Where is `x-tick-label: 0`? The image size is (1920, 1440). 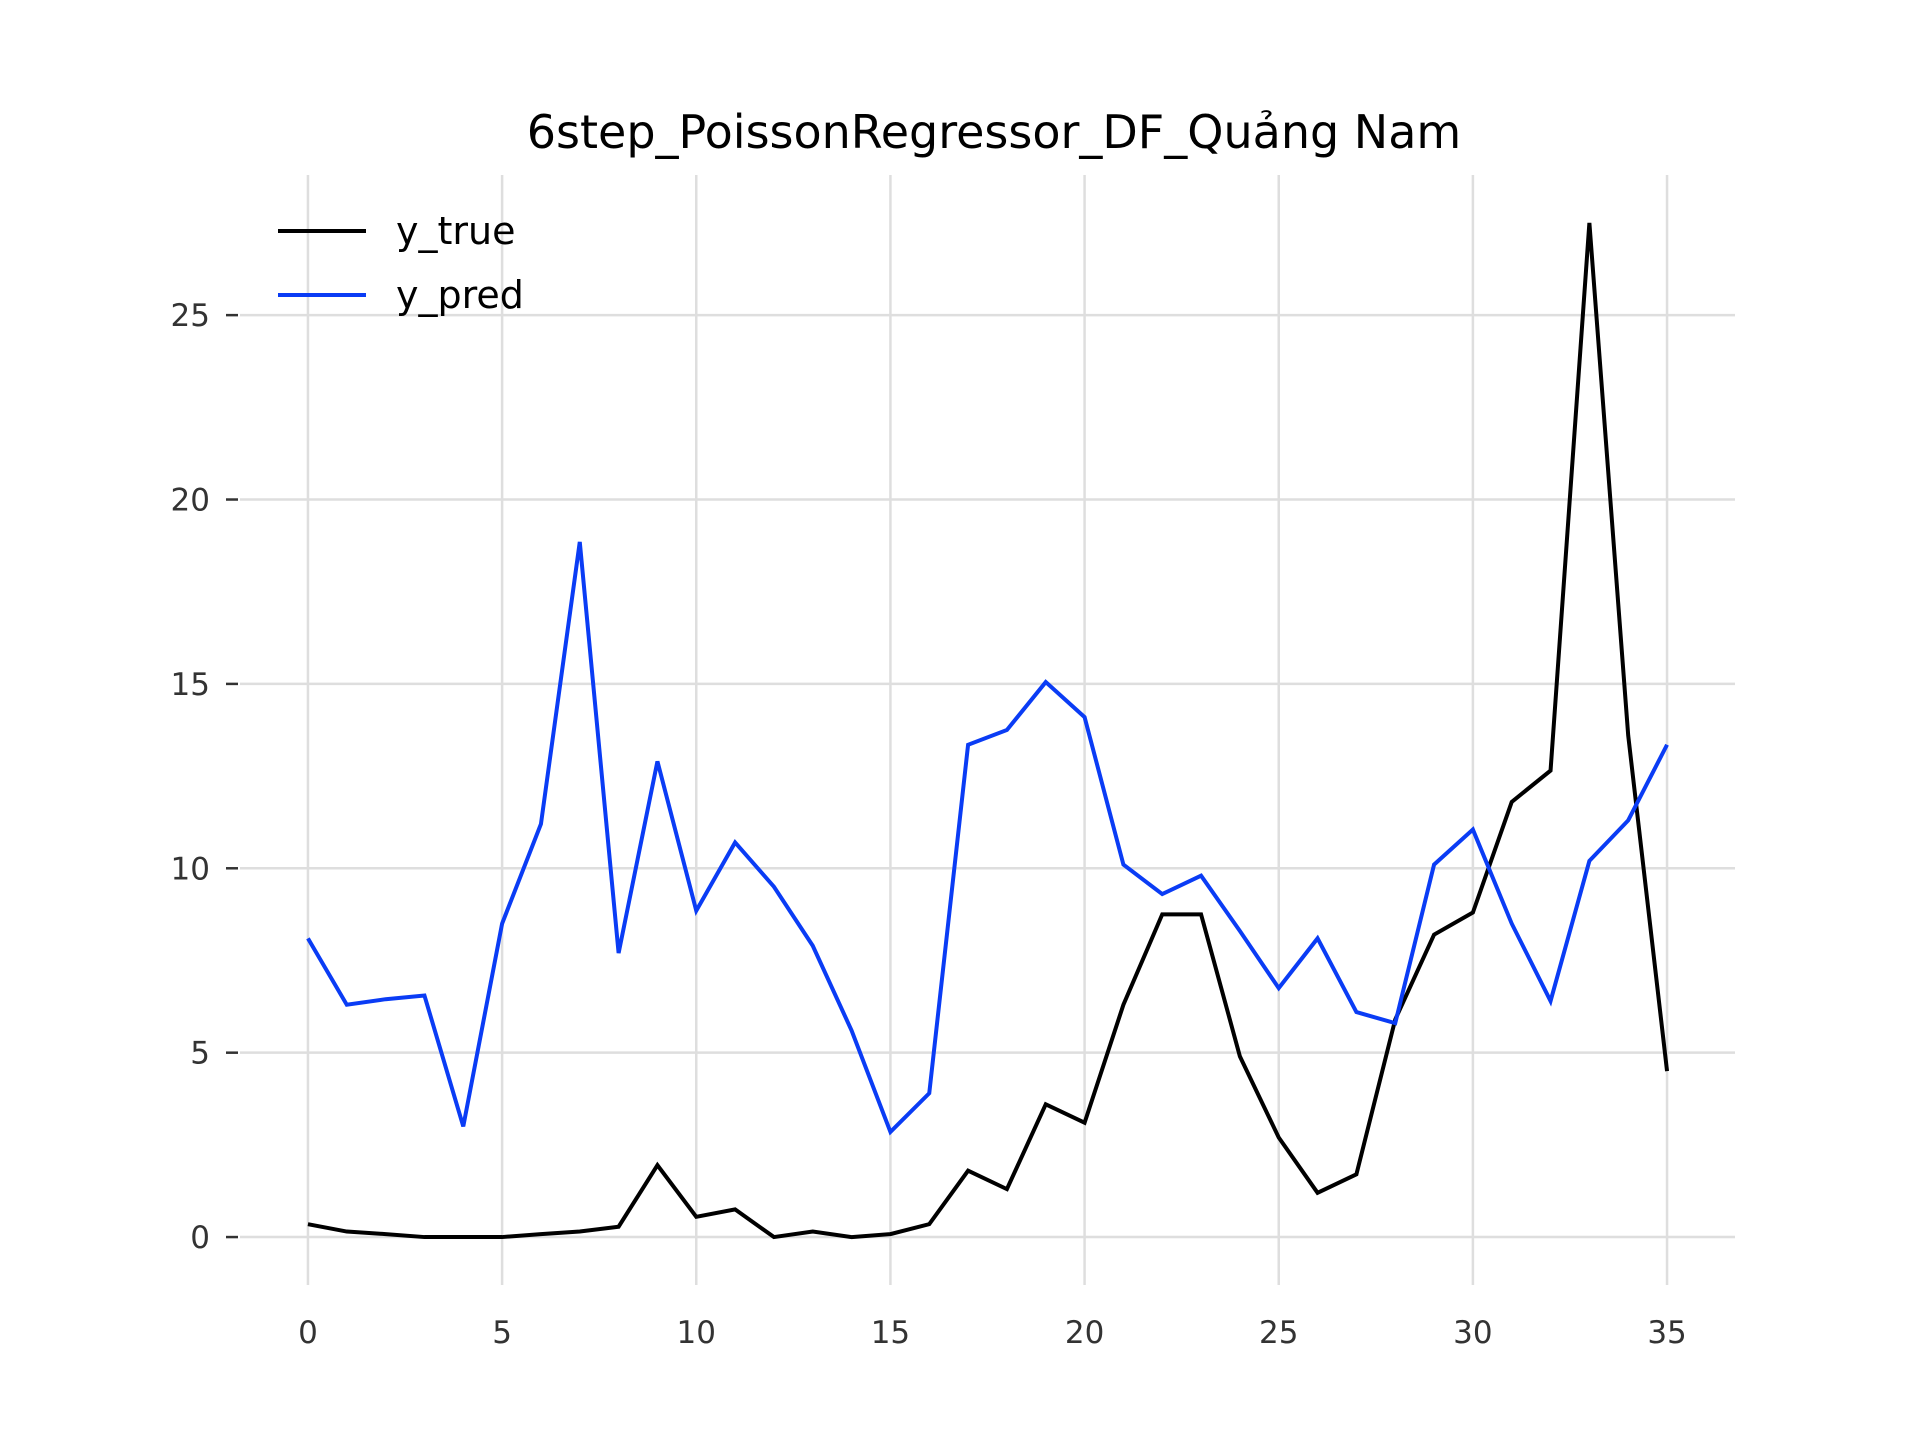 x-tick-label: 0 is located at coordinates (308, 1333).